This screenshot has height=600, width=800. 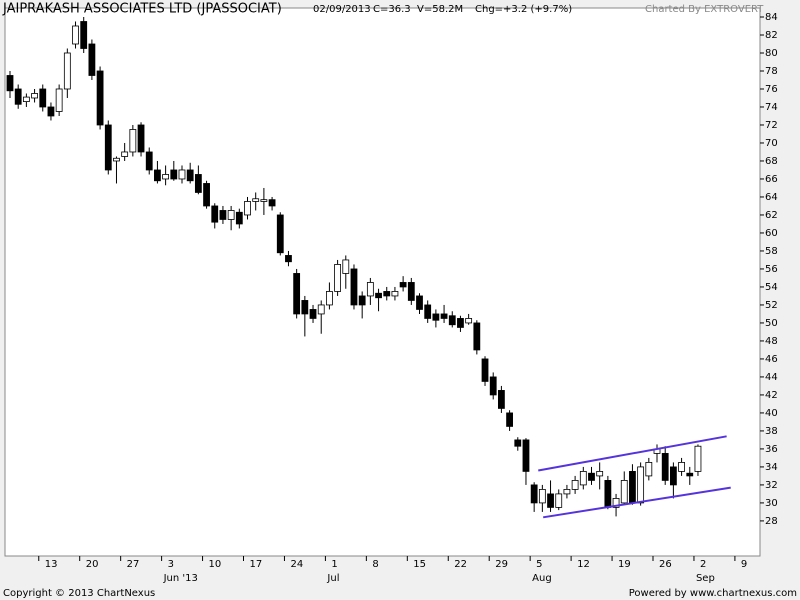 What do you see at coordinates (133, 564) in the screenshot?
I see `x-tick-label: 27` at bounding box center [133, 564].